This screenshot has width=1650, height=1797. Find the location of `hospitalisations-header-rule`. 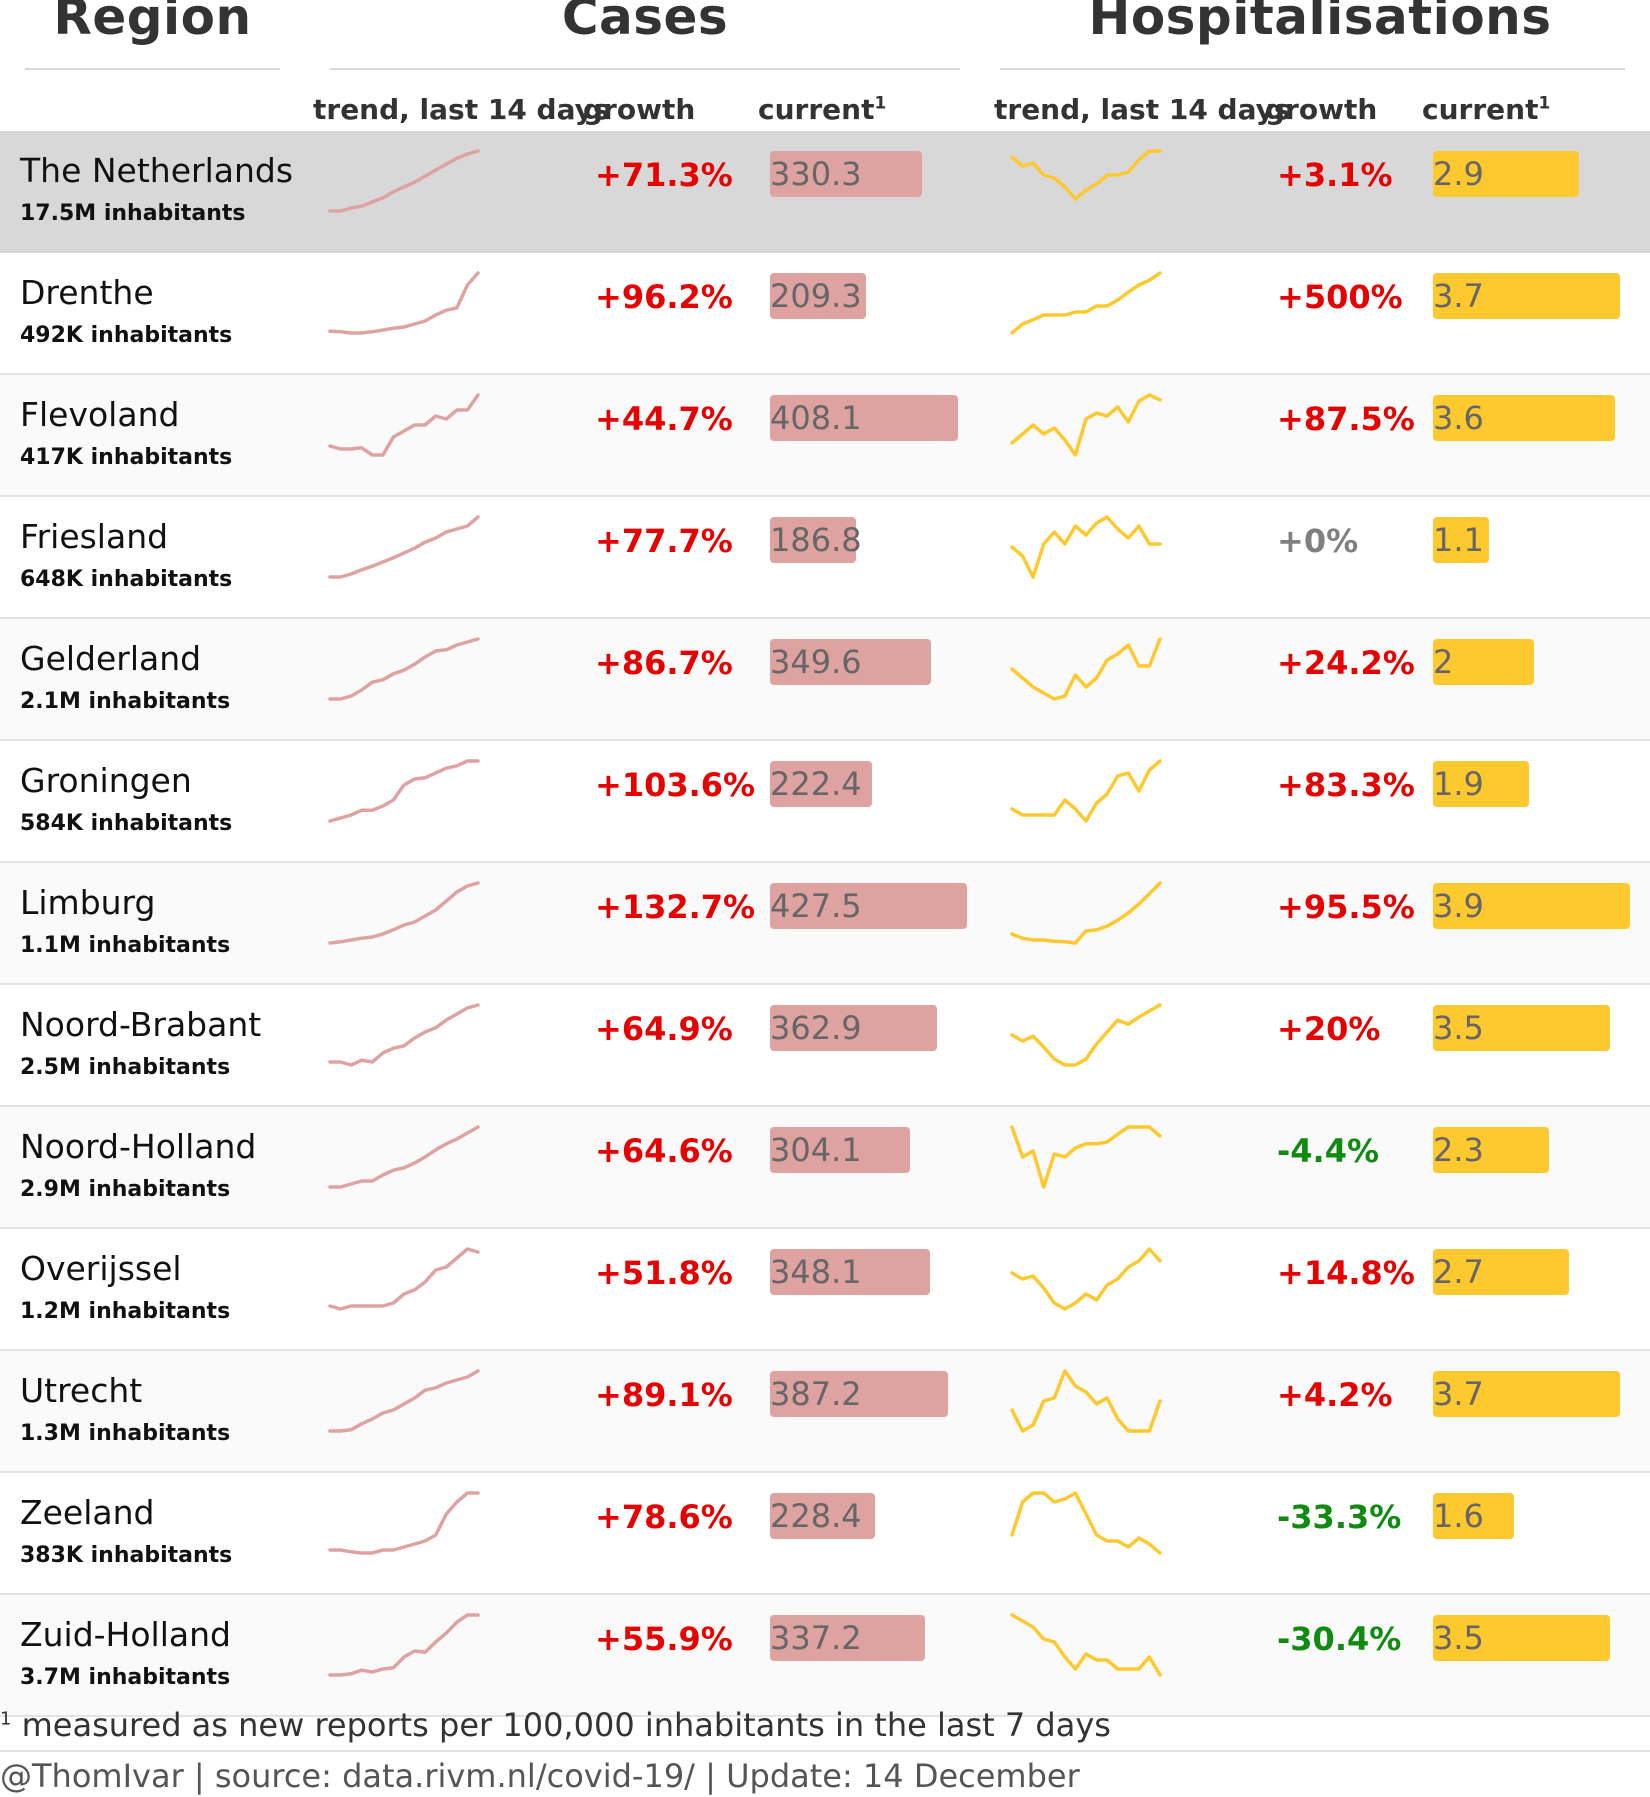

hospitalisations-header-rule is located at coordinates (1312, 69).